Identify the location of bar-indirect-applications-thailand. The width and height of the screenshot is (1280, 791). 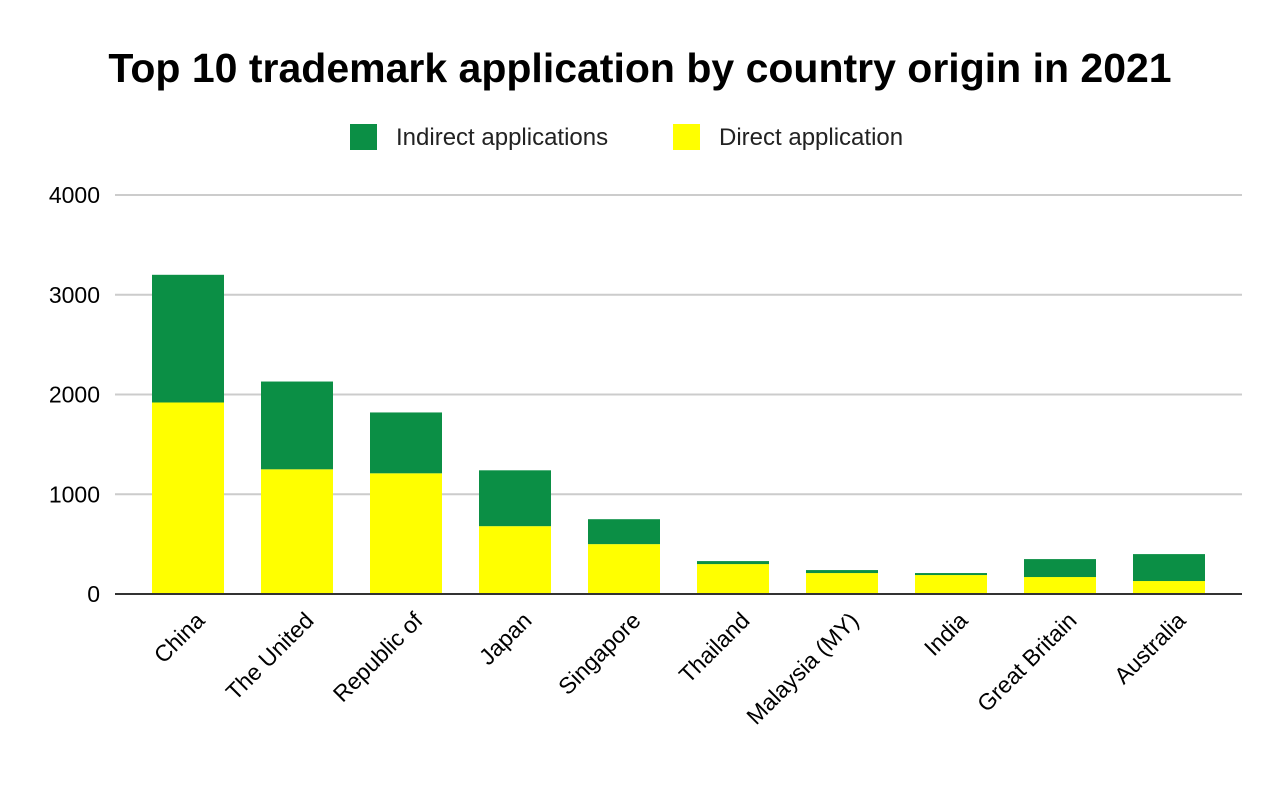
(733, 563).